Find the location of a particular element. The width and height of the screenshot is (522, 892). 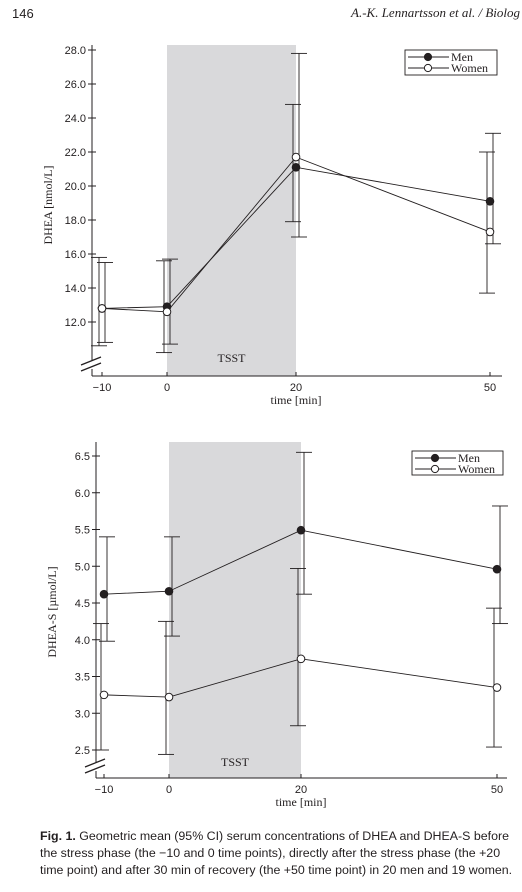

y-tick-label: 6.5 is located at coordinates (82, 457).